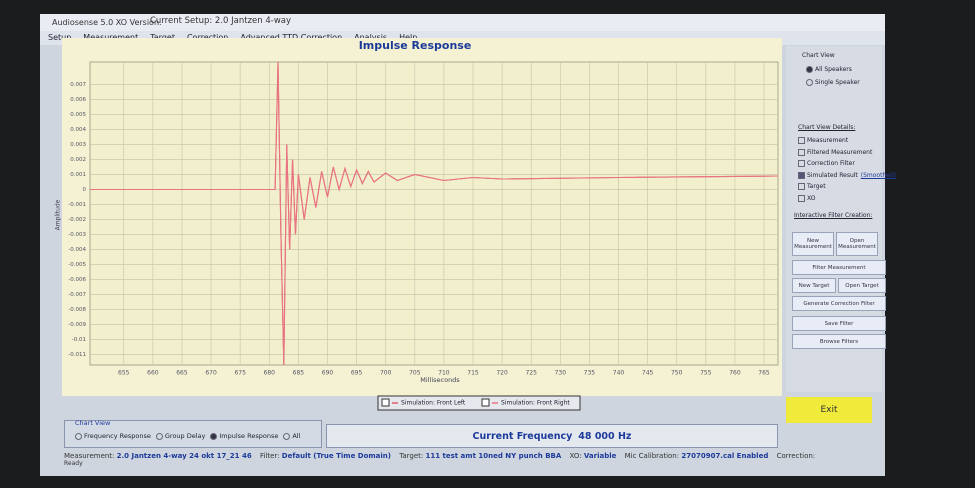  Describe the element at coordinates (839, 267) in the screenshot. I see `button: Filter Measurement` at that location.